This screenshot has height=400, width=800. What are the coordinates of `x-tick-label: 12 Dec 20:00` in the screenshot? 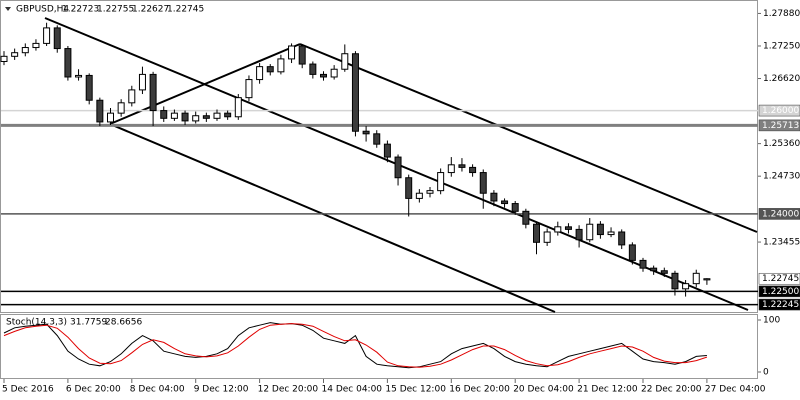 It's located at (288, 390).